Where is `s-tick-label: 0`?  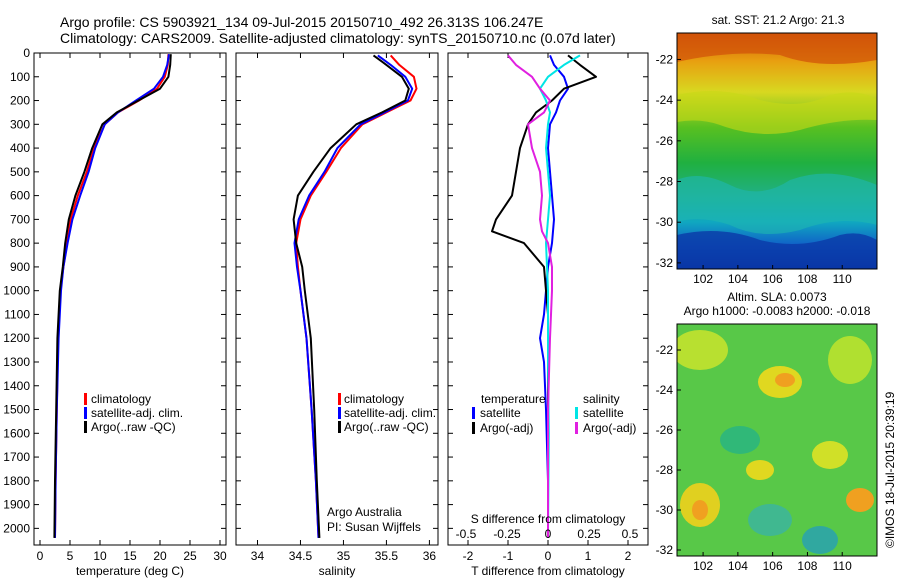 s-tick-label: 0 is located at coordinates (548, 534).